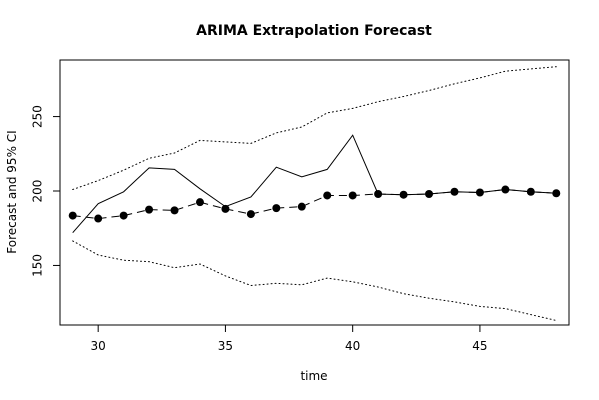  Describe the element at coordinates (289, 338) in the screenshot. I see `x-axis: 30 35 40 45` at that location.